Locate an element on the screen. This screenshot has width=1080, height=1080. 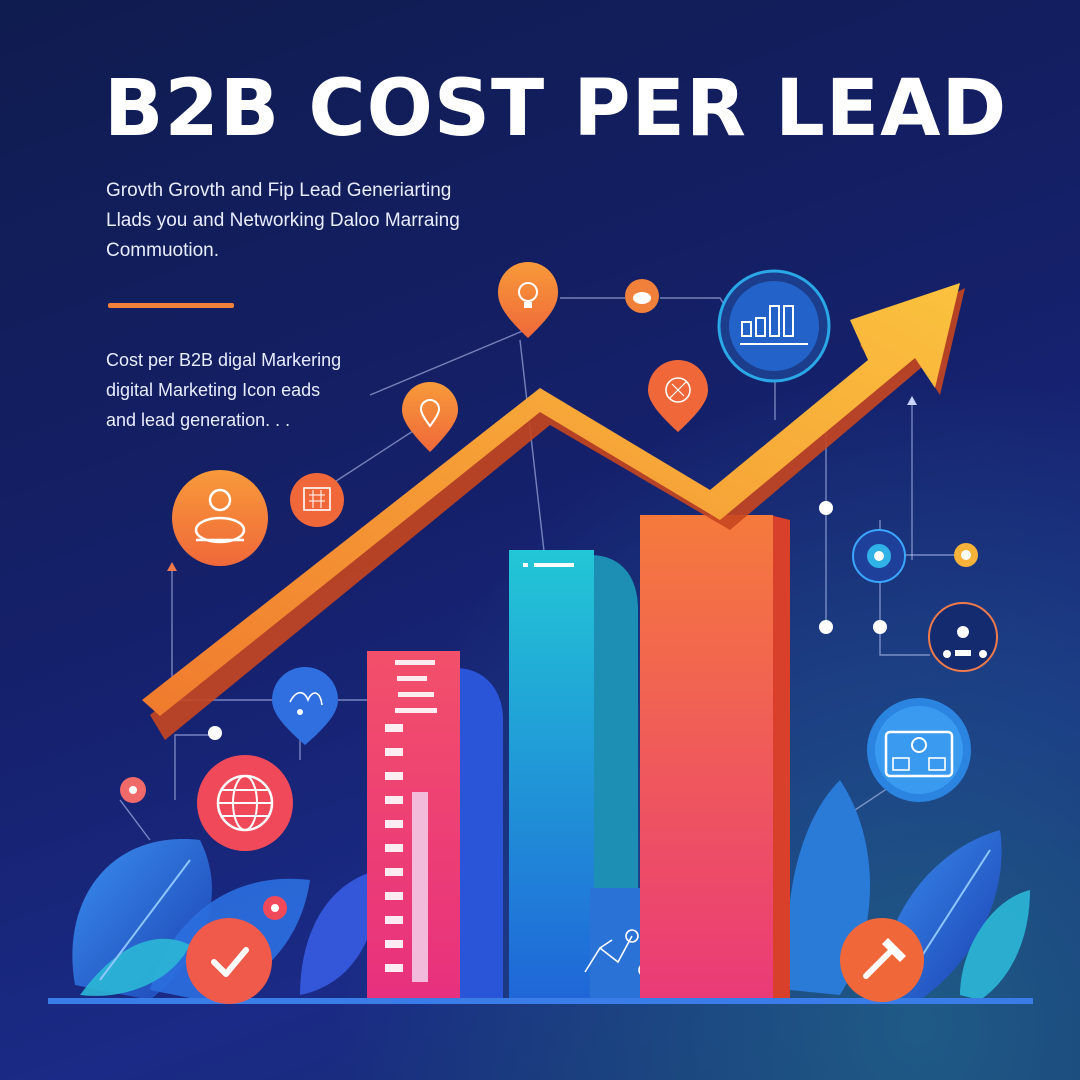
checkmark-icon is located at coordinates (229, 961).